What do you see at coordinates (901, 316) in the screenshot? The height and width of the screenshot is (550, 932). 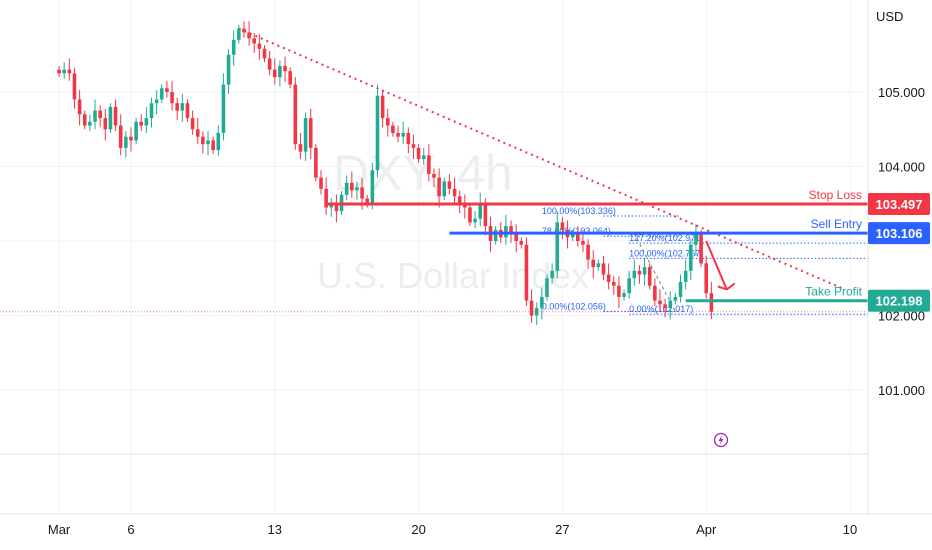 I see `y-tick-label: 102.000` at bounding box center [901, 316].